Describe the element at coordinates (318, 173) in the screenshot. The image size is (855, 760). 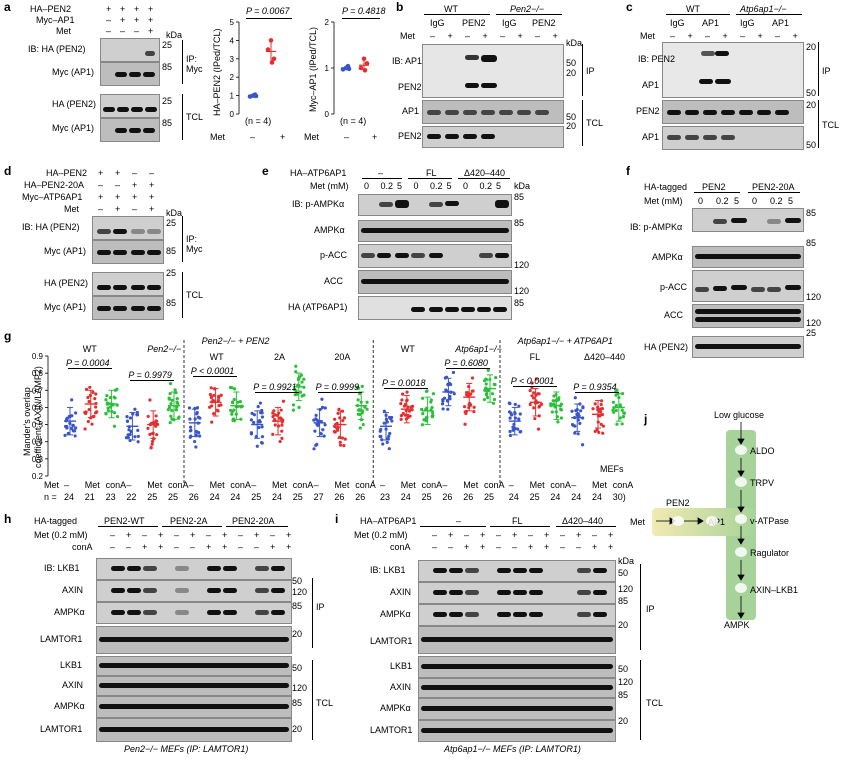
I see `e-construct-label: HA–ATP6AP1` at that location.